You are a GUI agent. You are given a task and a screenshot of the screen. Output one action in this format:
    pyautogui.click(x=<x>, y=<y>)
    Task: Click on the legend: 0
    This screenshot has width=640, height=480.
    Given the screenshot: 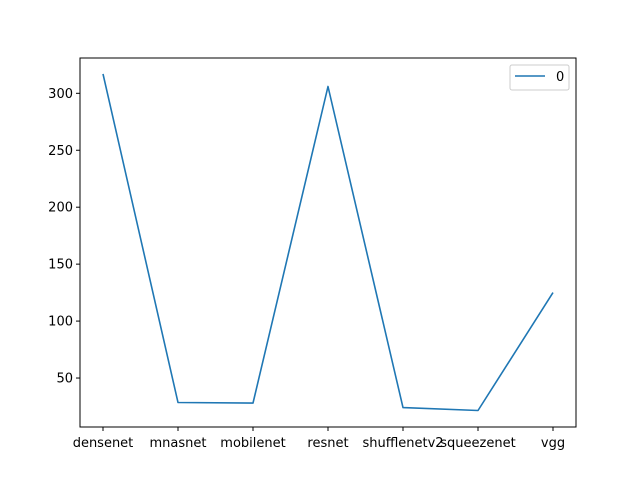 What is the action you would take?
    pyautogui.click(x=539, y=77)
    